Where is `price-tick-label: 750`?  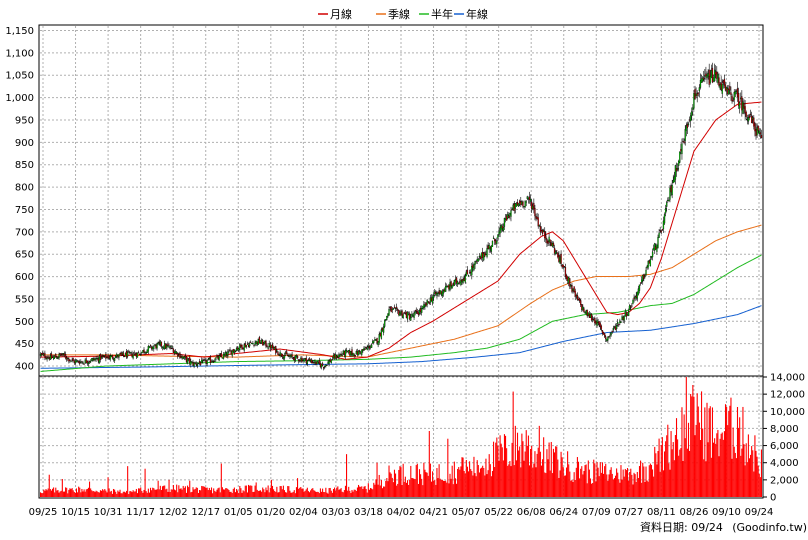
price-tick-label: 750 is located at coordinates (24, 210).